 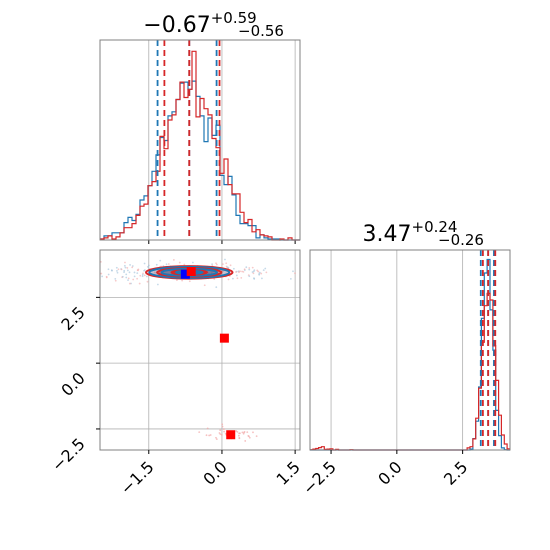 What do you see at coordinates (137, 477) in the screenshot?
I see `x-tick-label-param1: −1.5` at bounding box center [137, 477].